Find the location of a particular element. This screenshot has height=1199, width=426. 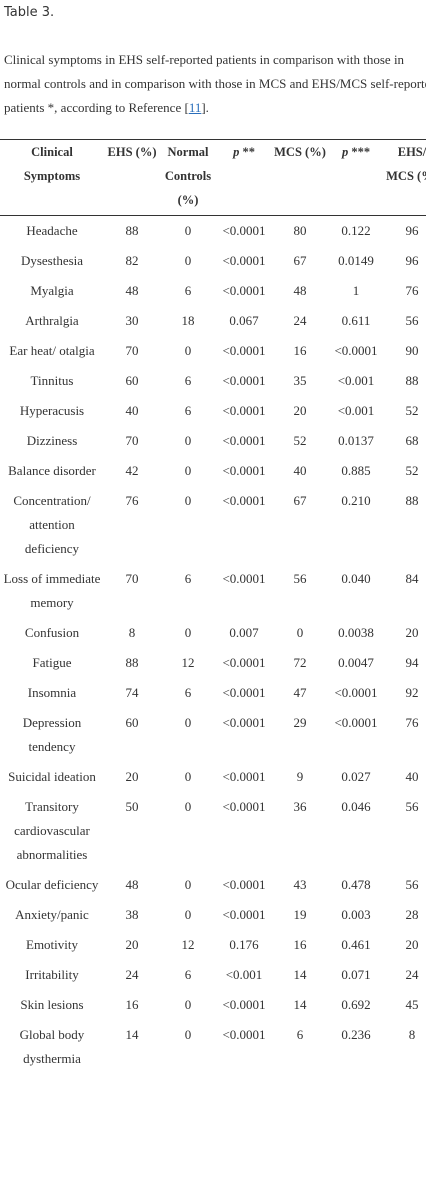

table-row: Suicidal ideation 20 0 <0.0001 9 0.027 40 is located at coordinates (213, 777).